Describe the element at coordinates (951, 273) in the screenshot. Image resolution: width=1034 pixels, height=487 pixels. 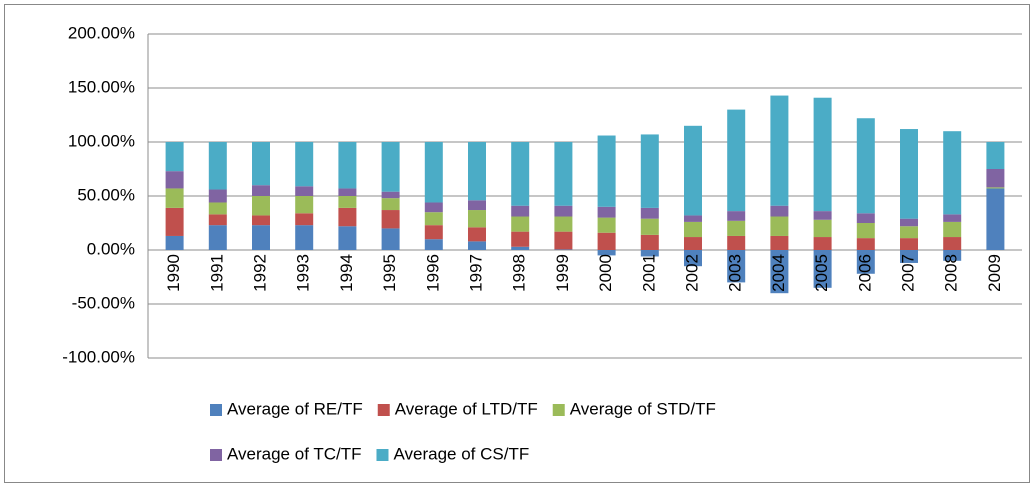
I see `x-tick-label: 2008` at that location.